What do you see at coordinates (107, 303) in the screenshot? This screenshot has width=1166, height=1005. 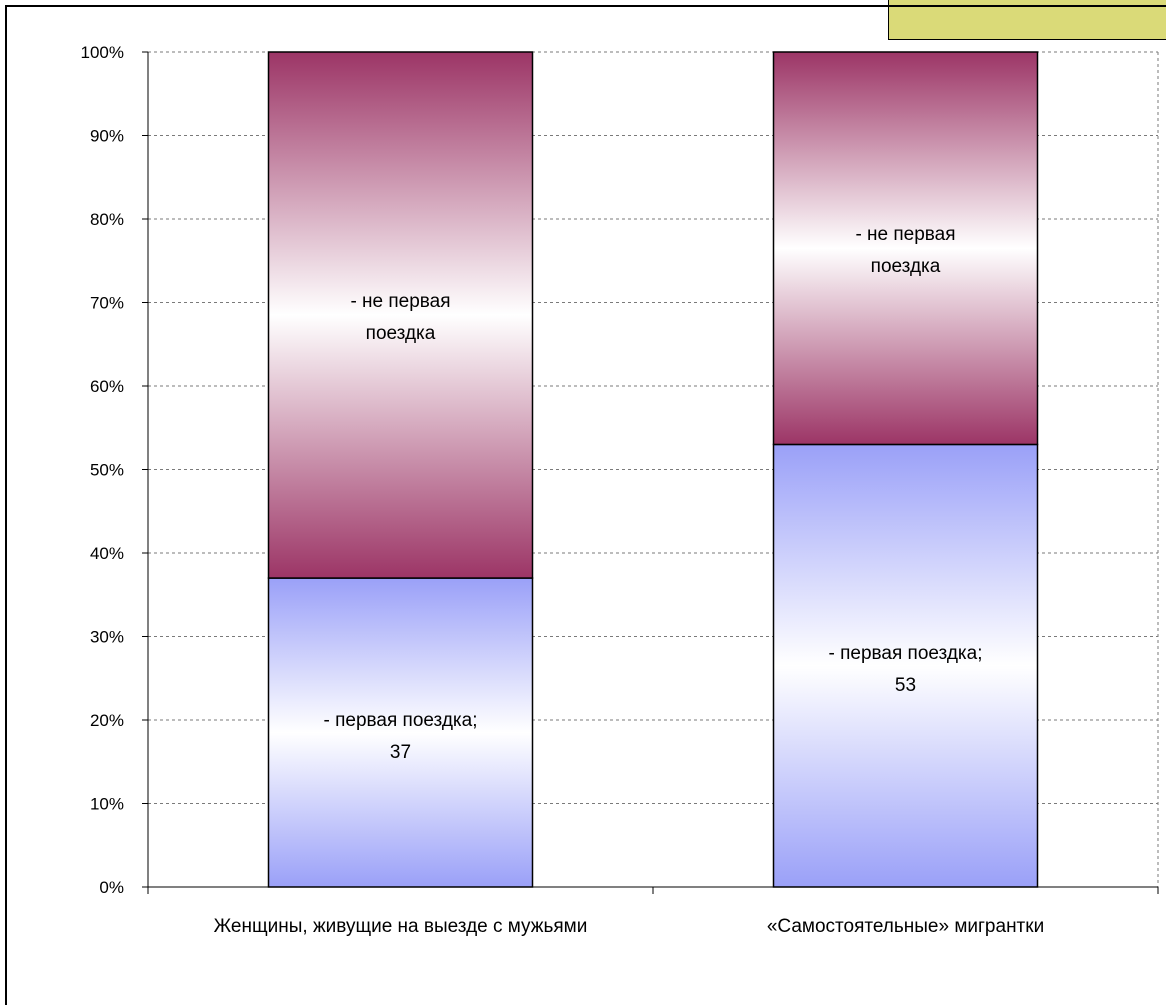 I see `y-tick-label: 70%` at bounding box center [107, 303].